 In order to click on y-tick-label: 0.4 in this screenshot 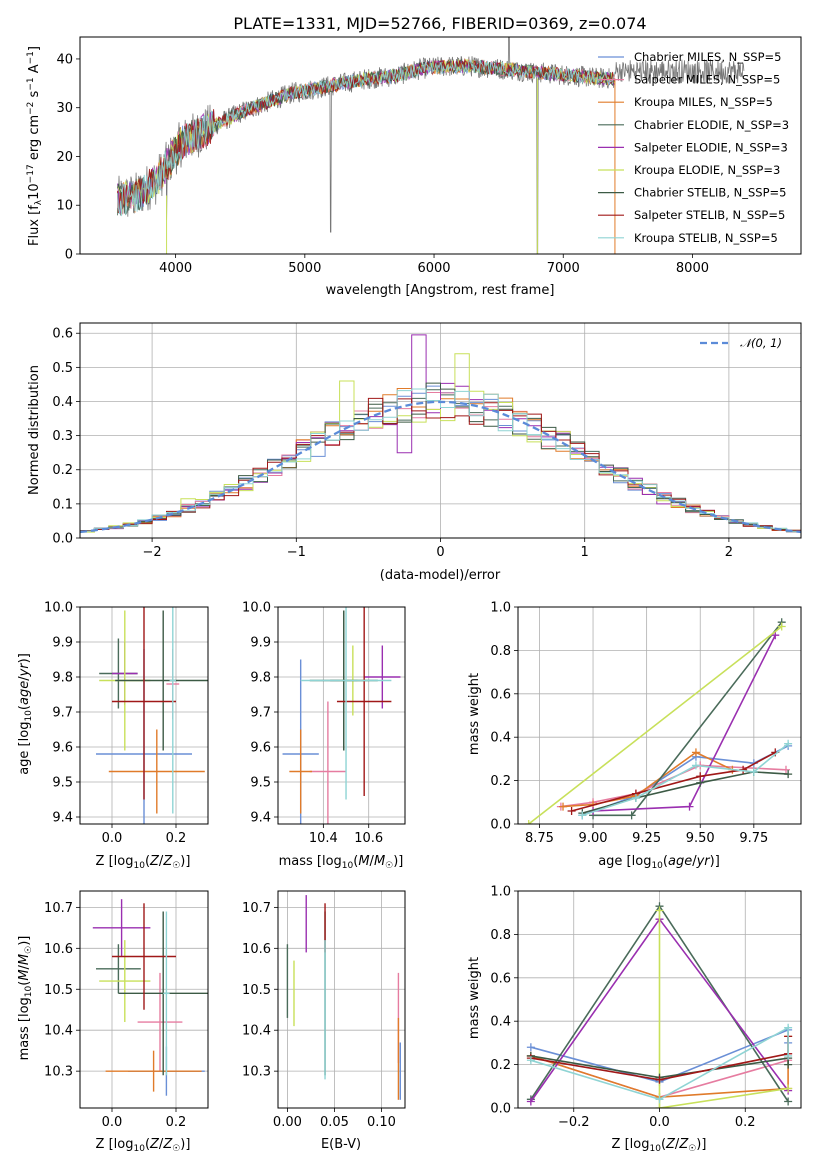, I will do `click(500, 738)`.